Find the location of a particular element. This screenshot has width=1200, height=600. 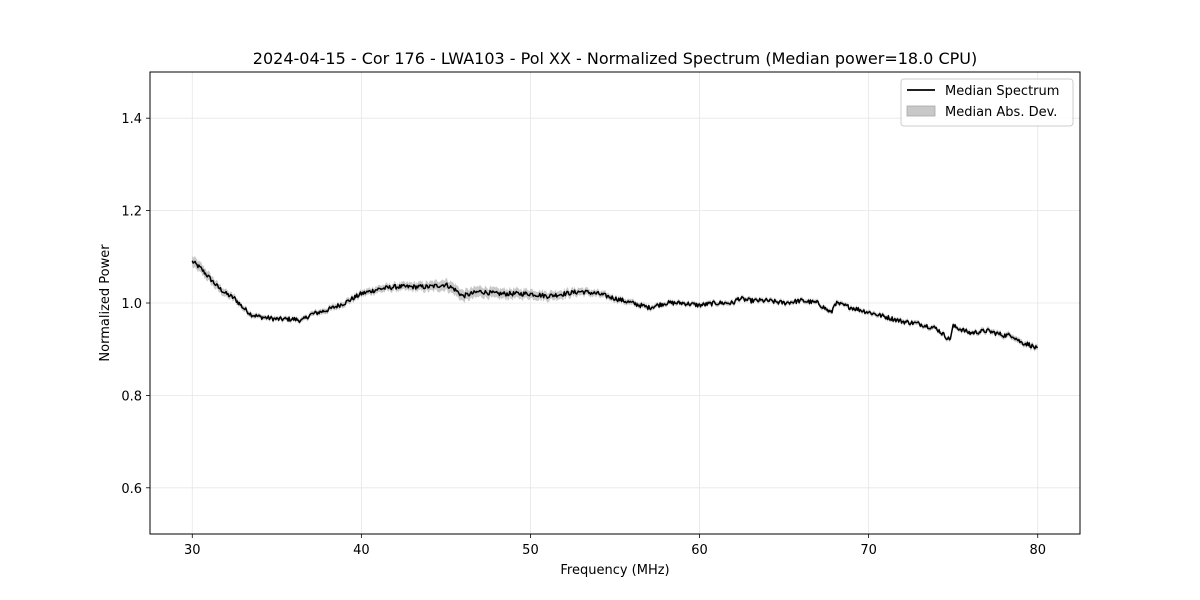

legend-median-abs-dev-swatch is located at coordinates (921, 111).